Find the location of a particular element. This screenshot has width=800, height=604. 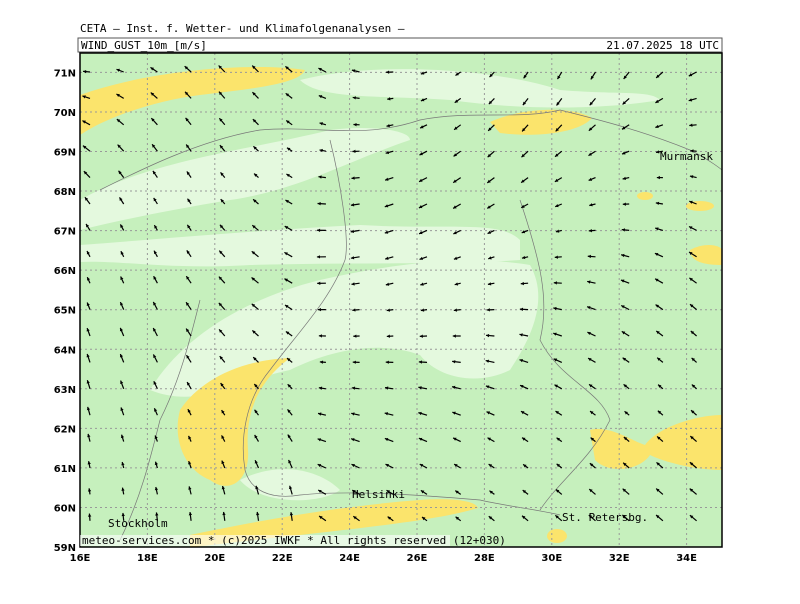

lat-label: 63N is located at coordinates (65, 390).